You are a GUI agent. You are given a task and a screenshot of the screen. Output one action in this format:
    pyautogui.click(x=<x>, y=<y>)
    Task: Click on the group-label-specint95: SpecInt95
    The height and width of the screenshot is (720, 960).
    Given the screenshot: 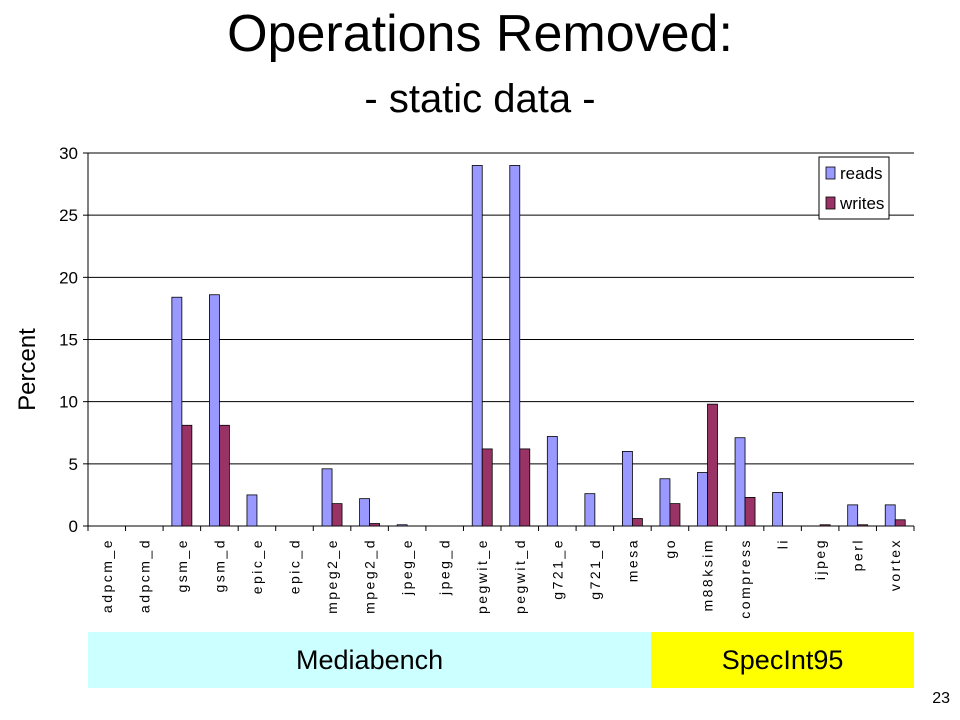 What is the action you would take?
    pyautogui.click(x=782, y=660)
    